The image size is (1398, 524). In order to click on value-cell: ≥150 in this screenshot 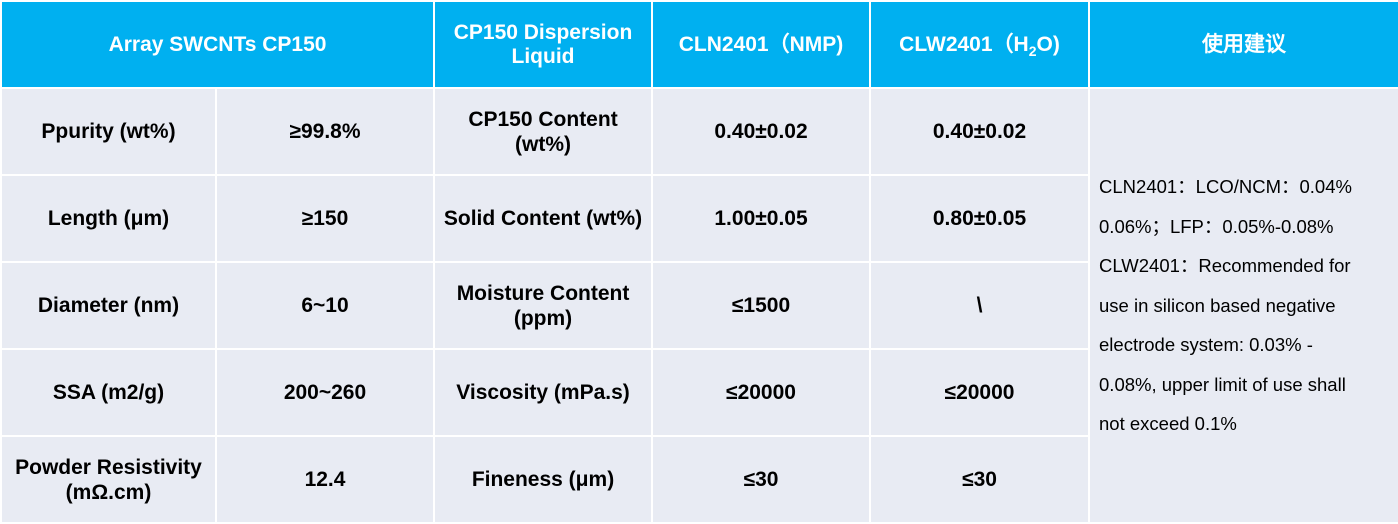, I will do `click(325, 218)`.